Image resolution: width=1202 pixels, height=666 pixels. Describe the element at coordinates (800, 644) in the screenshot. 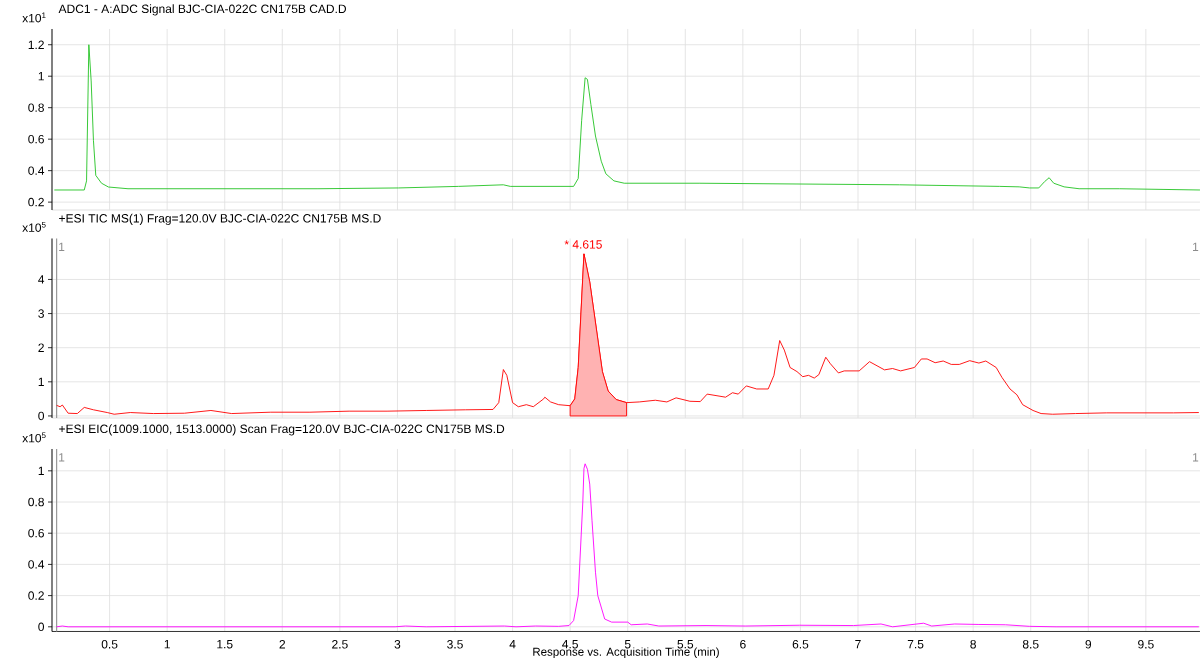

I see `x-tick-label: 6.5` at that location.